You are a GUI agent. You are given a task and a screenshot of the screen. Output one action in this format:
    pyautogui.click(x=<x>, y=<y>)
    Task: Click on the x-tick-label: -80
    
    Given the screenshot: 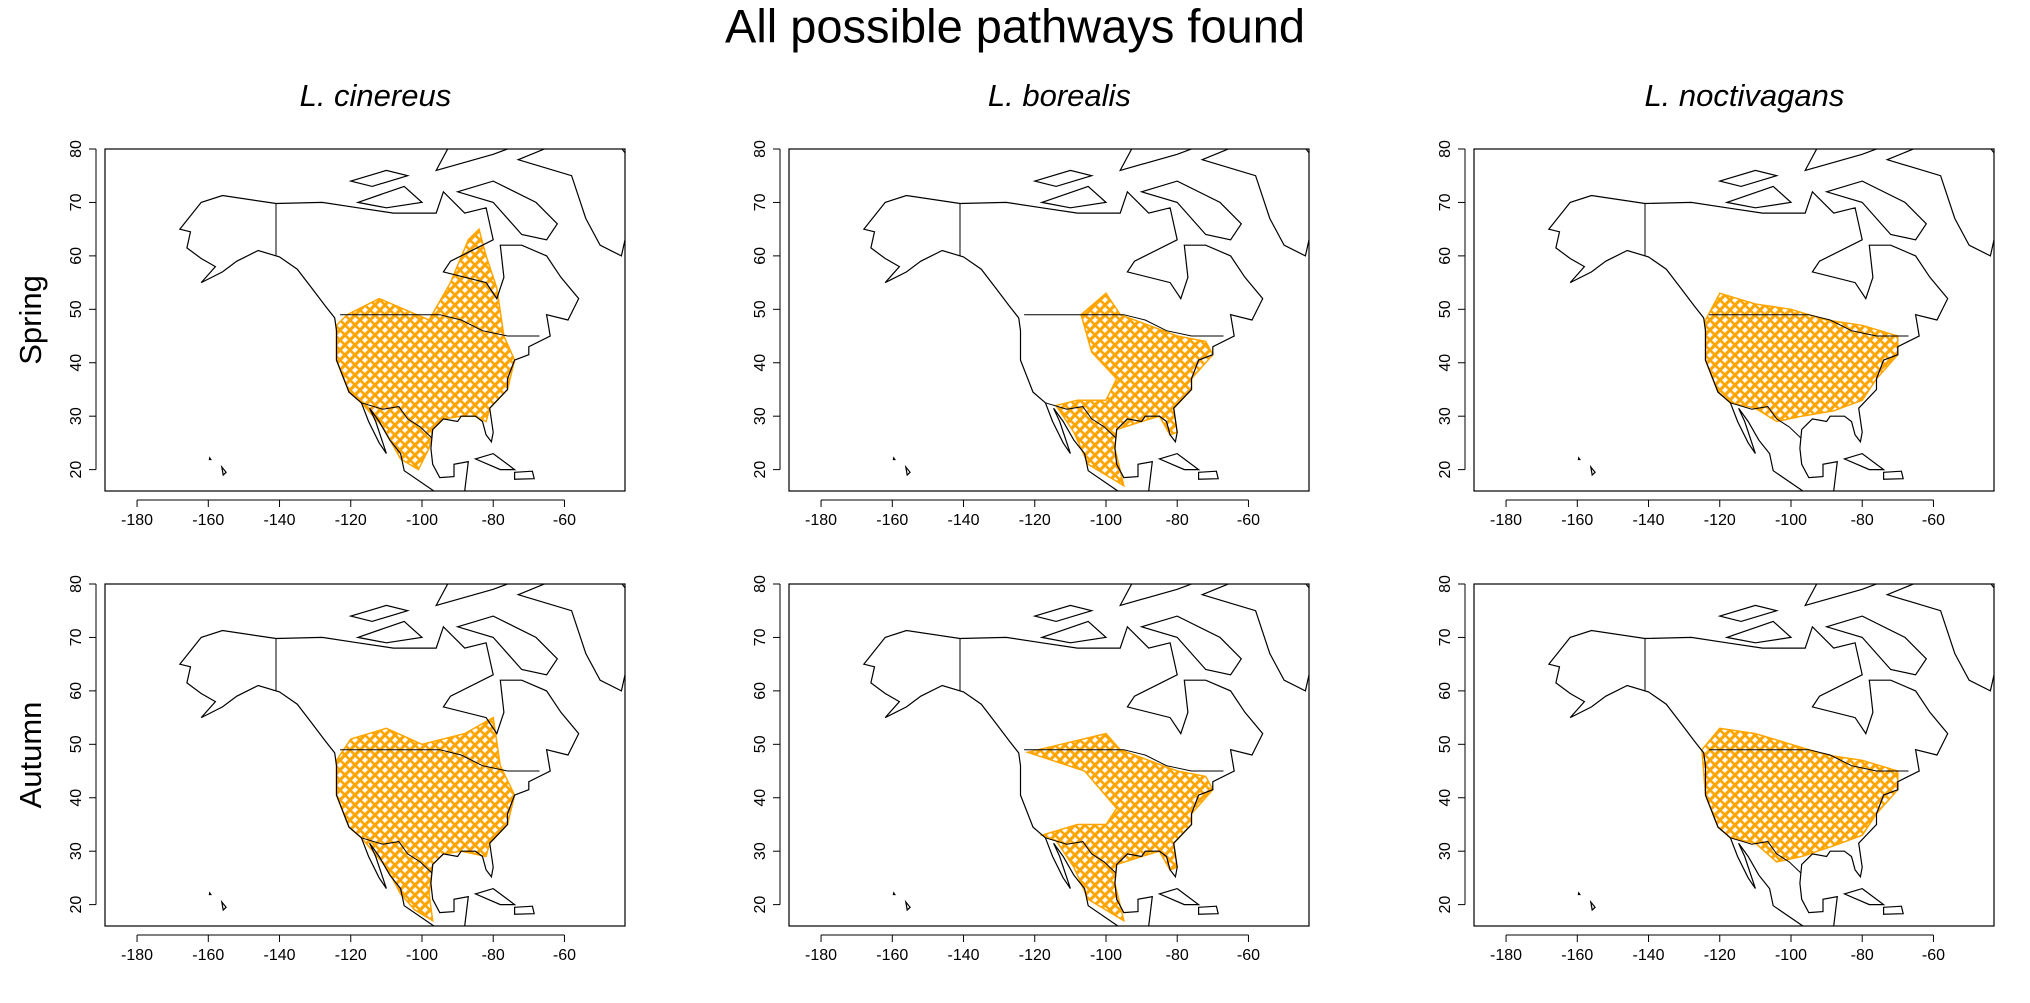 What is the action you would take?
    pyautogui.click(x=1862, y=955)
    